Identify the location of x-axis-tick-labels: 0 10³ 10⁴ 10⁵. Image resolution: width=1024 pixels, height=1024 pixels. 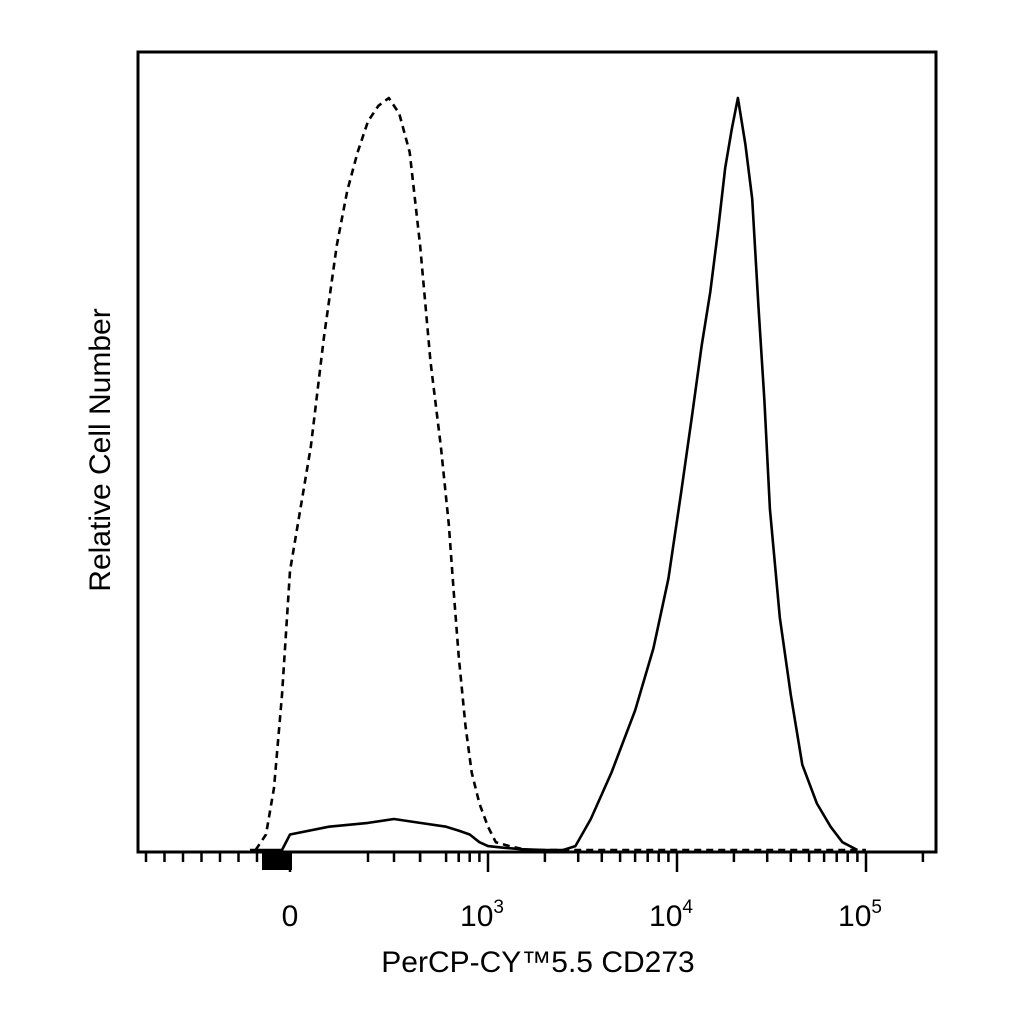
(582, 915).